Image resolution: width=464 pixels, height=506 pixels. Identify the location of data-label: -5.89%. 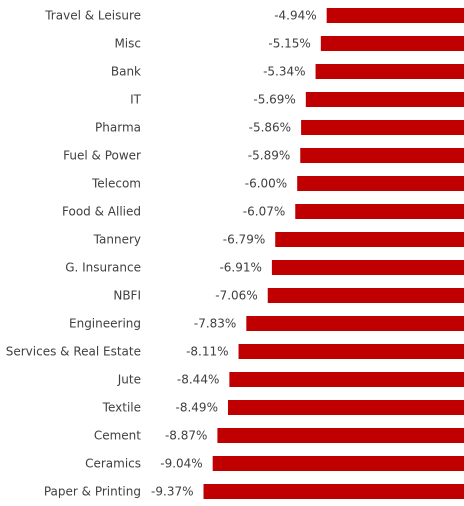
(269, 156).